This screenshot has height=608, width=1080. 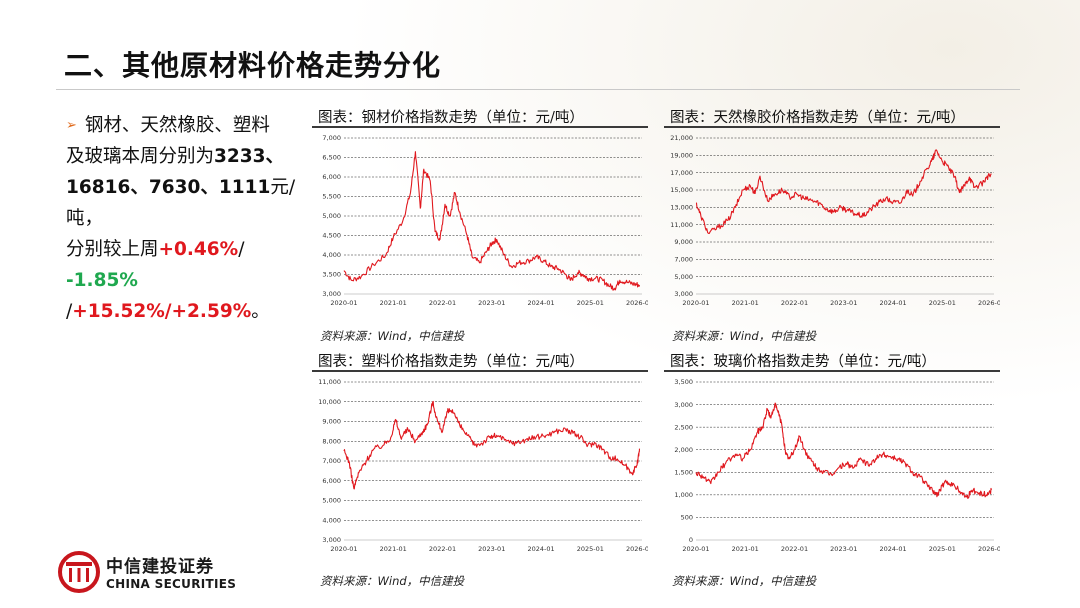 What do you see at coordinates (832, 371) in the screenshot?
I see `chart-rule-glass` at bounding box center [832, 371].